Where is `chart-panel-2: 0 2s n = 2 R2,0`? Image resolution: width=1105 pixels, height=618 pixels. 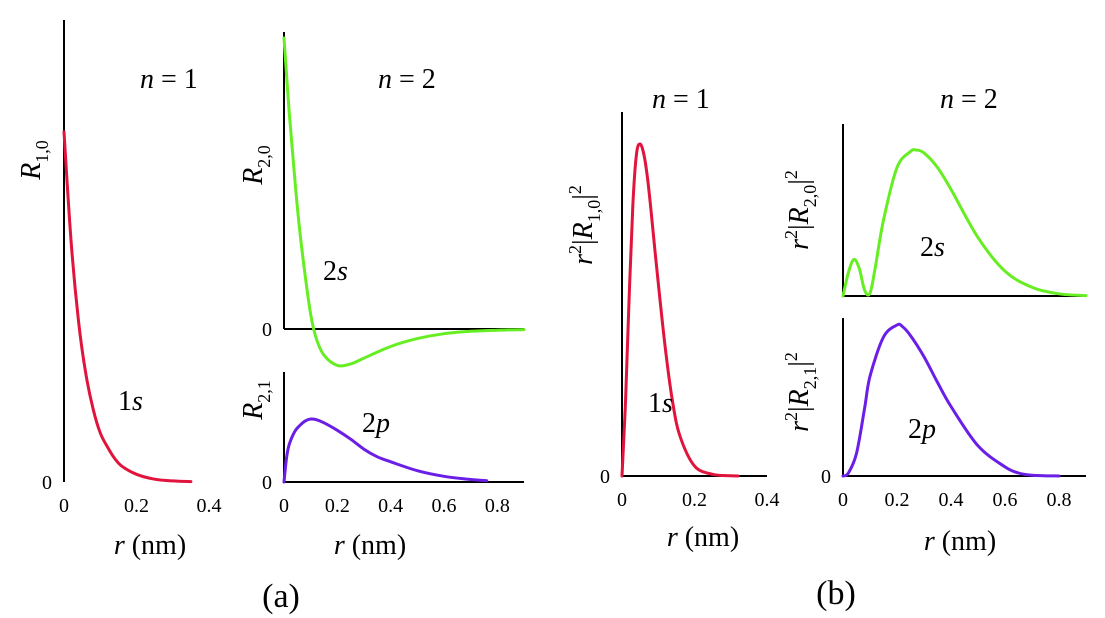
chart-panel-2: 0 2s n = 2 R2,0 is located at coordinates (382, 200).